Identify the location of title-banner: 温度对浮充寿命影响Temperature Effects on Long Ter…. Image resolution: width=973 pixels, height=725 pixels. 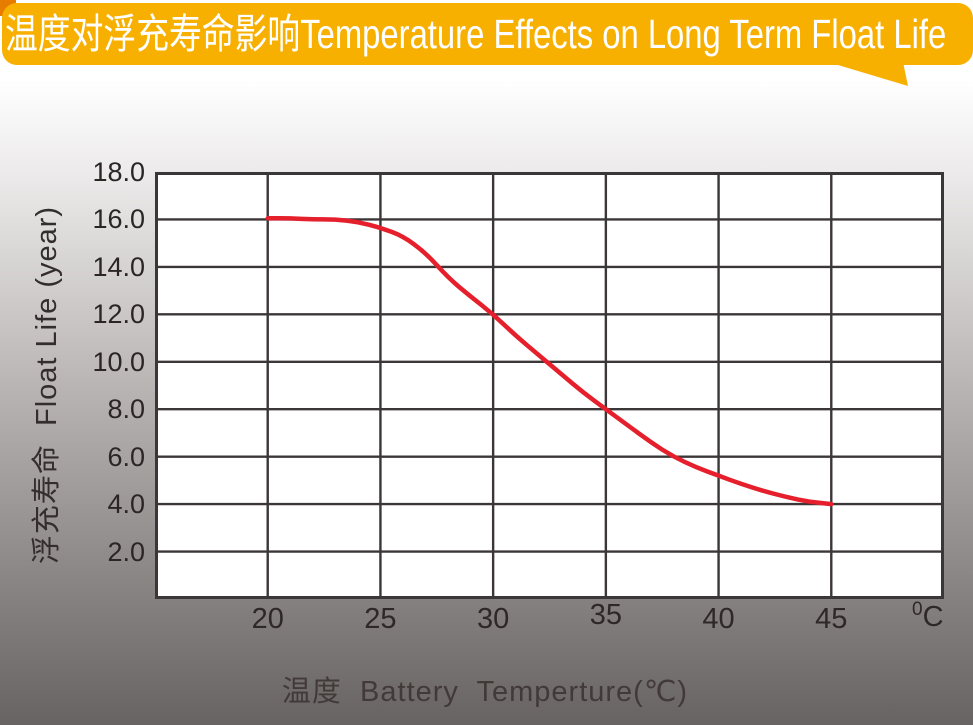
(487, 34).